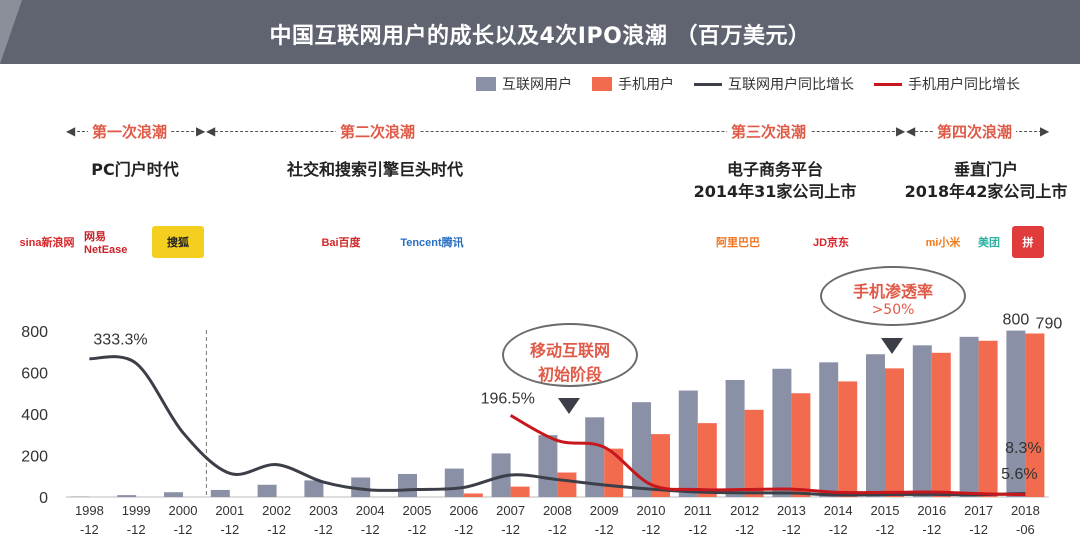 Image resolution: width=1080 pixels, height=556 pixels. I want to click on netease-logo-text: 网易 NetEase, so click(106, 243).